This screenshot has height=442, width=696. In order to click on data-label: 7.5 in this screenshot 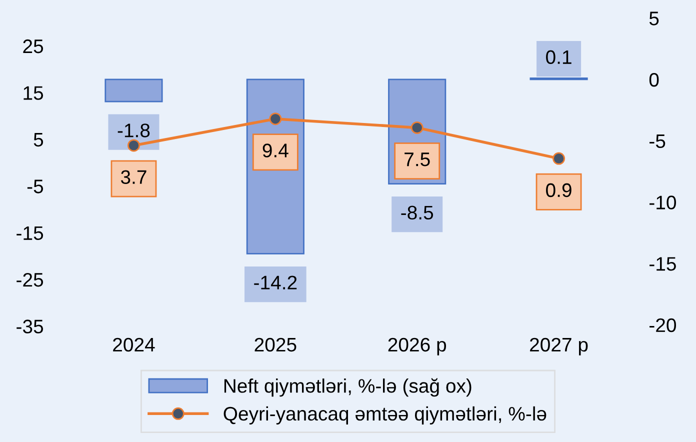, I will do `click(417, 159)`.